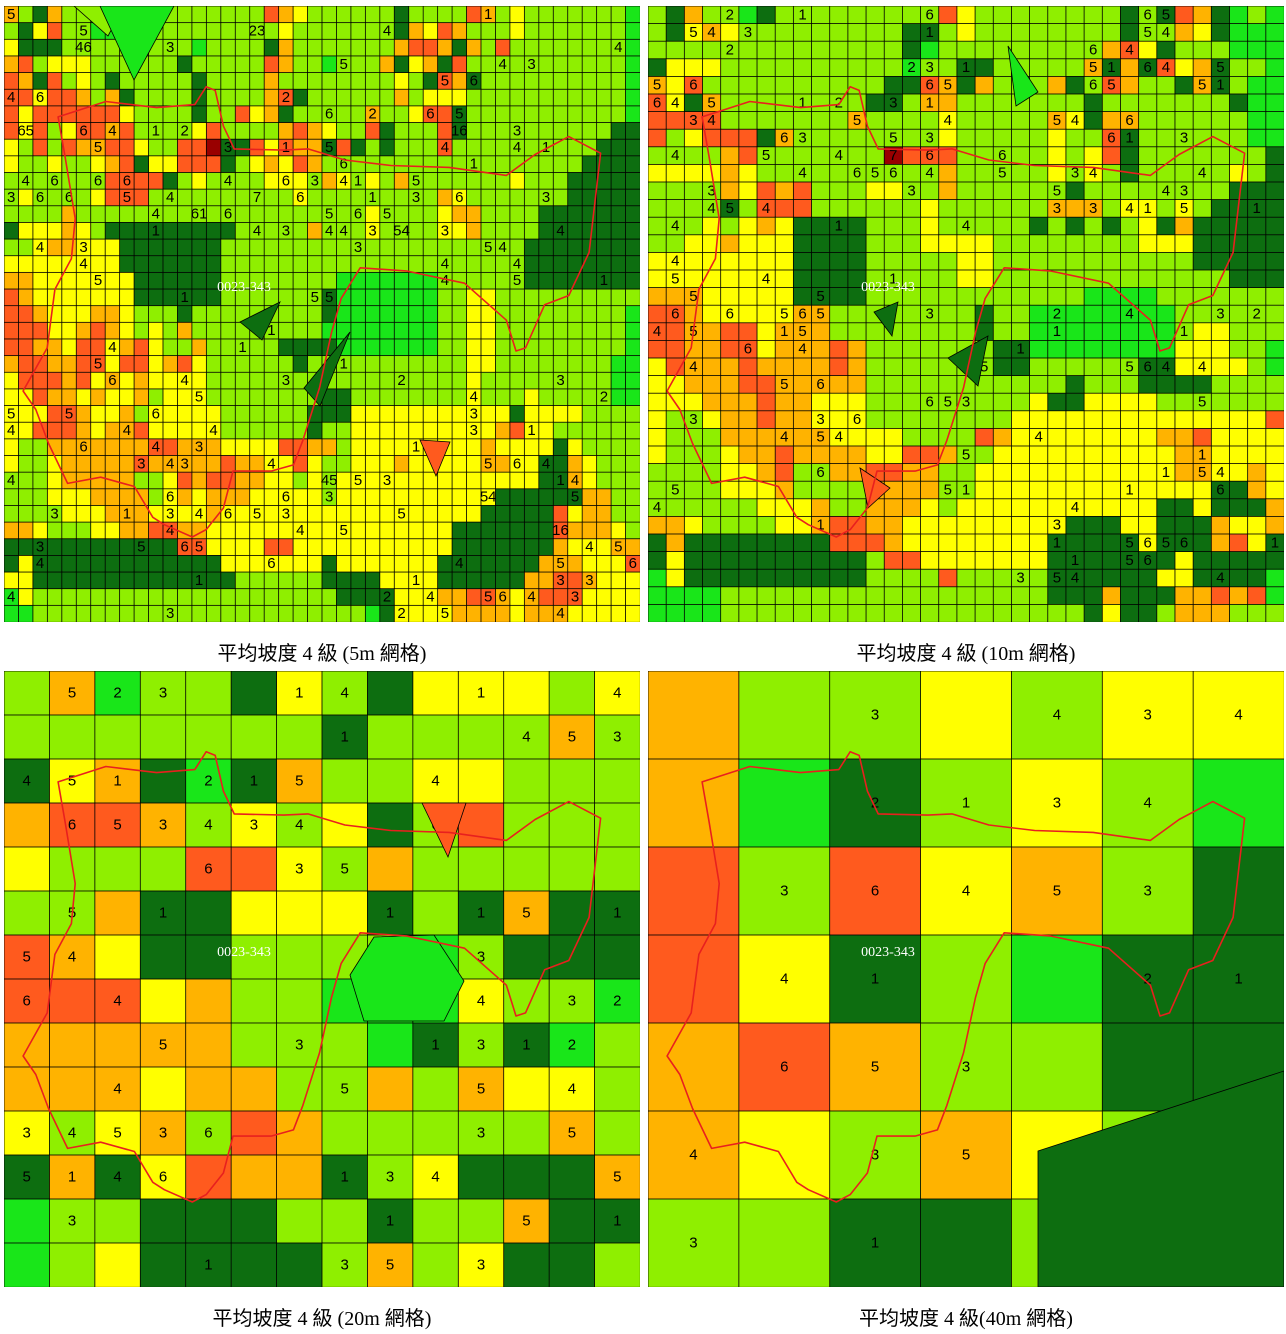 Image resolution: width=1286 pixels, height=1334 pixels. I want to click on slope-class-label: 5, so click(27, 1177).